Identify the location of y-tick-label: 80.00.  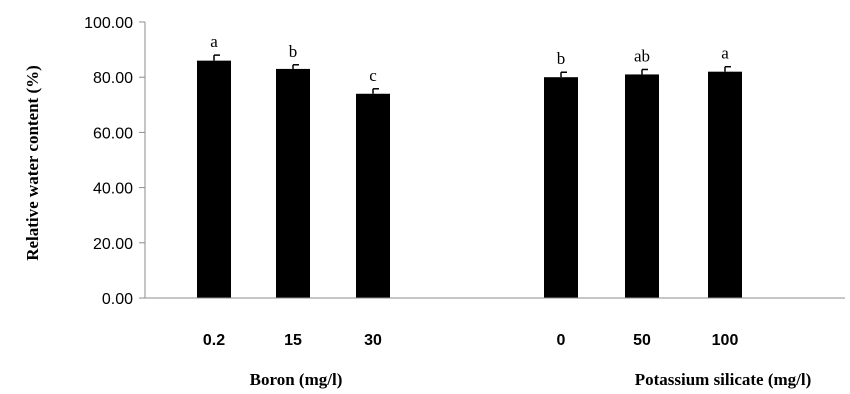
(113, 78).